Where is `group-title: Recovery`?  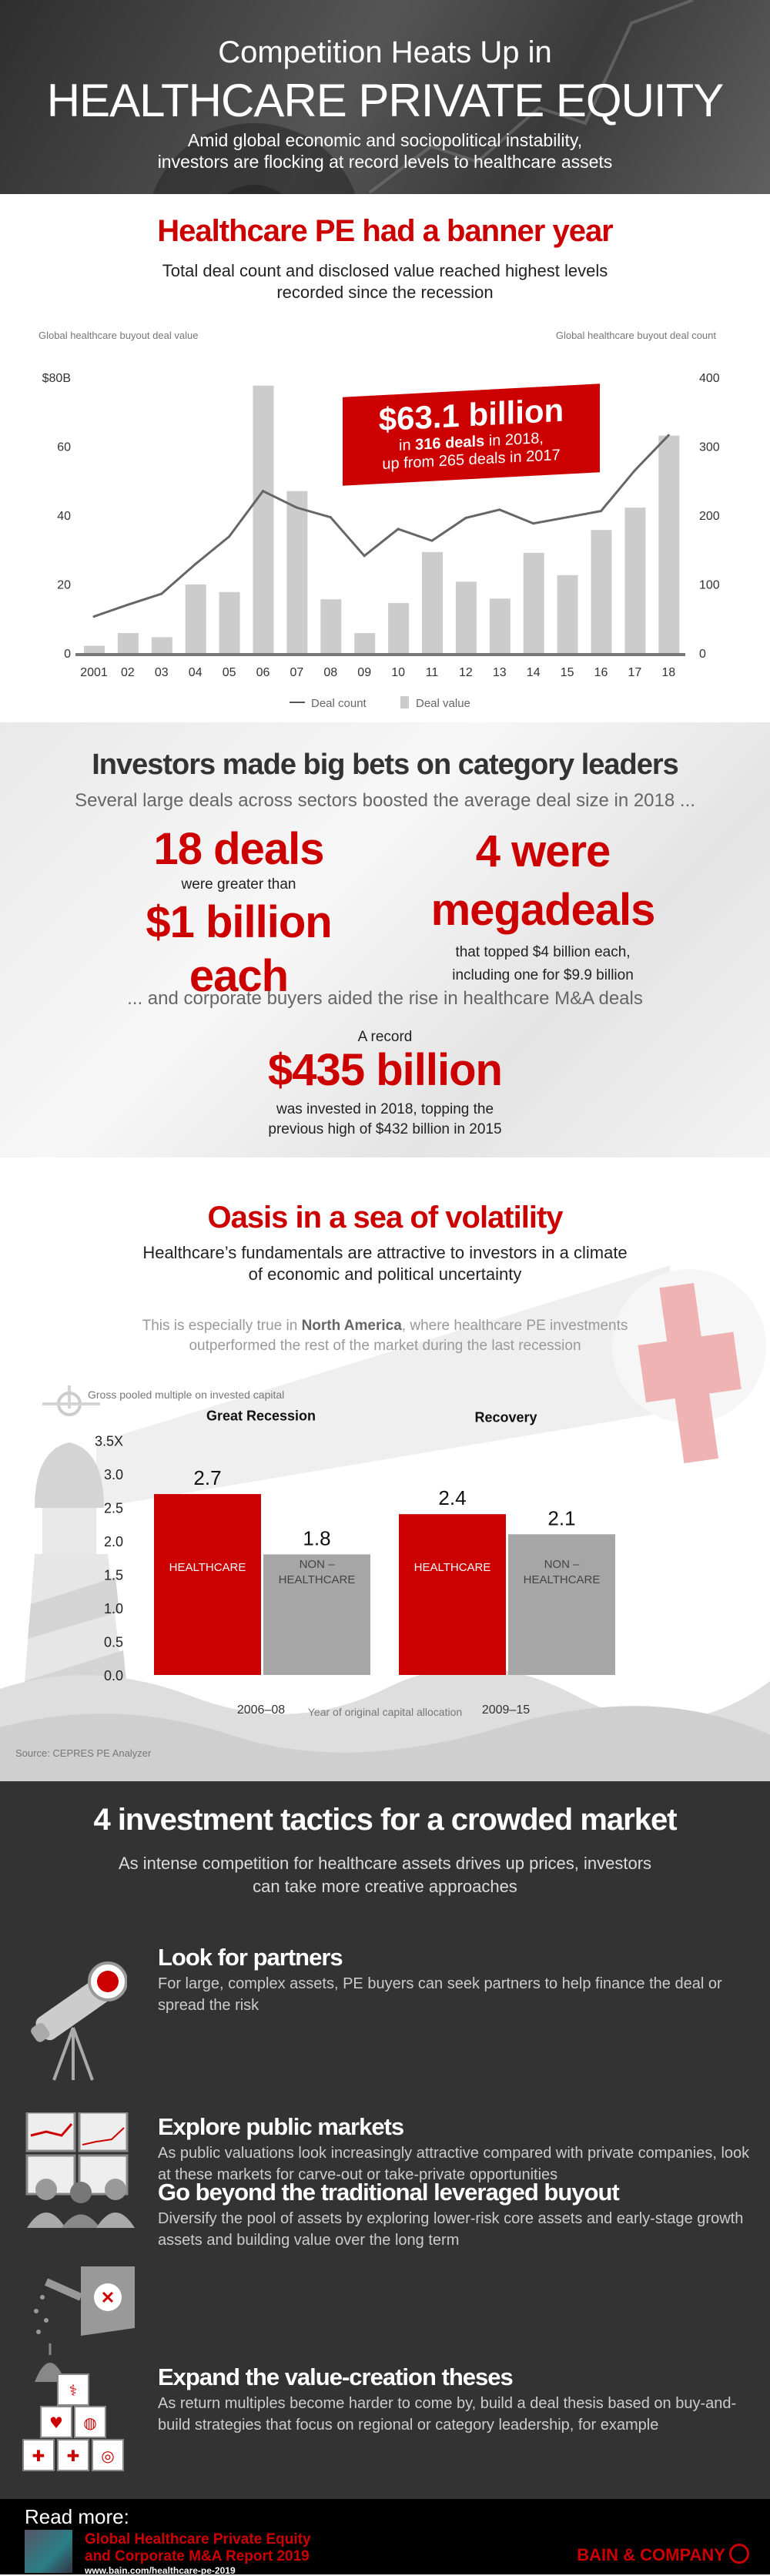 group-title: Recovery is located at coordinates (506, 1417).